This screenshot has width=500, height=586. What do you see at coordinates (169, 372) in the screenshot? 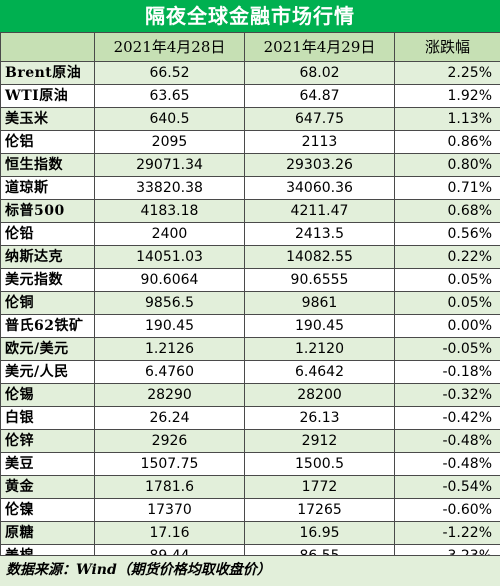
I see `row-date1-cell: 6.4760` at bounding box center [169, 372].